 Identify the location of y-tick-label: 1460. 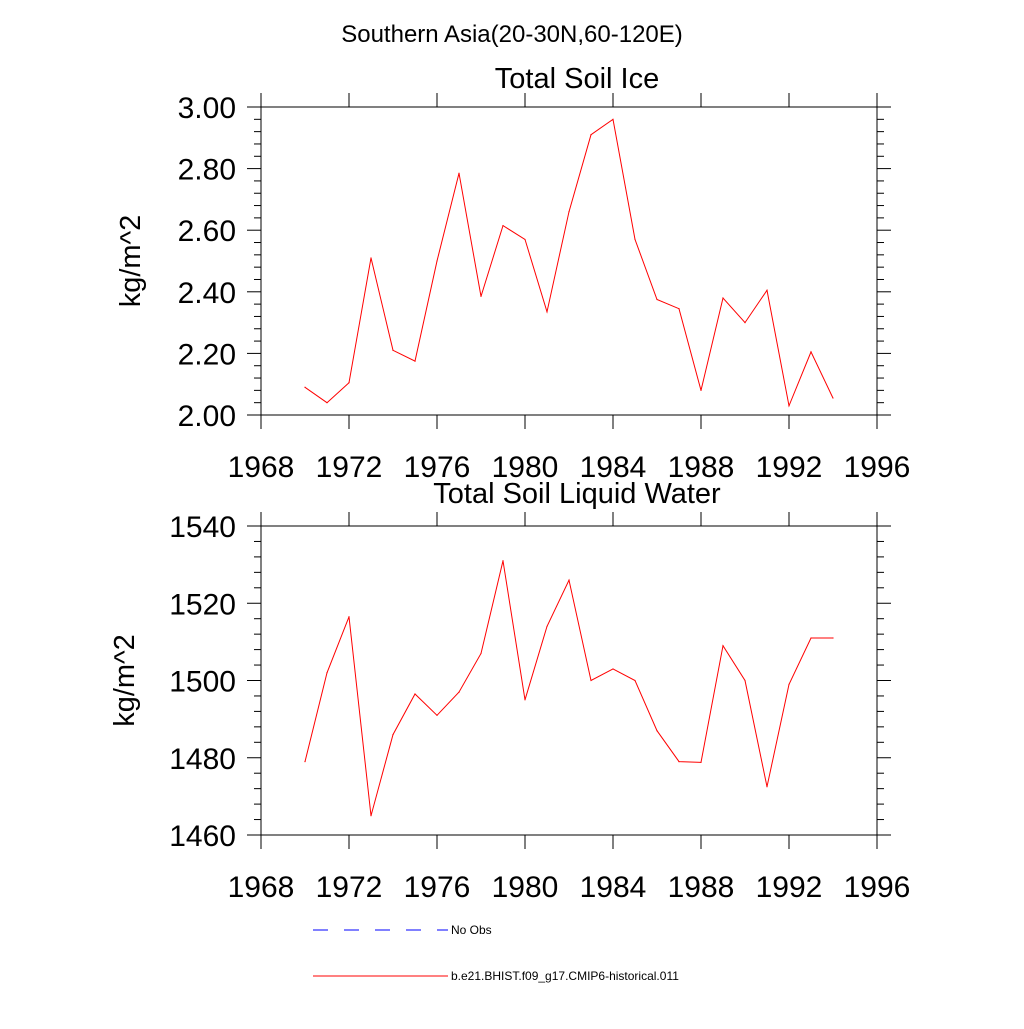
(202, 836).